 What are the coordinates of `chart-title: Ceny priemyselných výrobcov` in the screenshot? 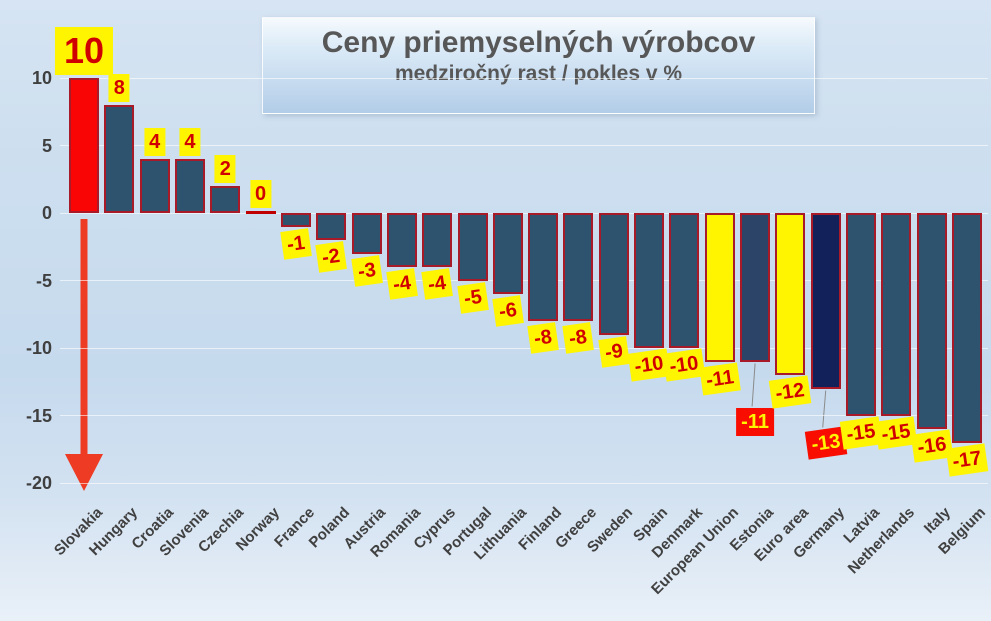 It's located at (538, 42).